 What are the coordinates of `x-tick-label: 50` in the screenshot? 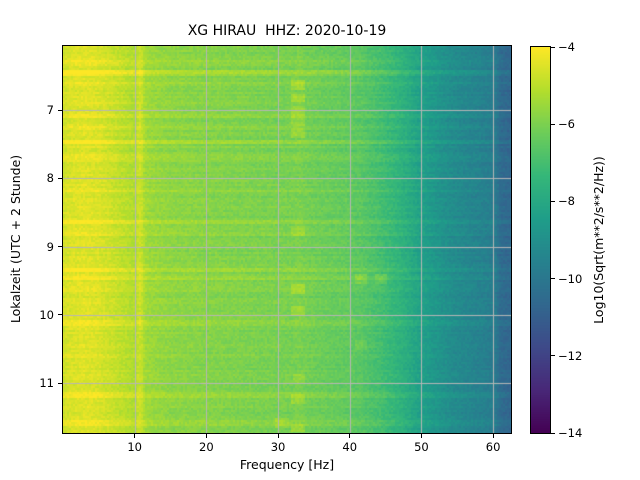 It's located at (421, 447).